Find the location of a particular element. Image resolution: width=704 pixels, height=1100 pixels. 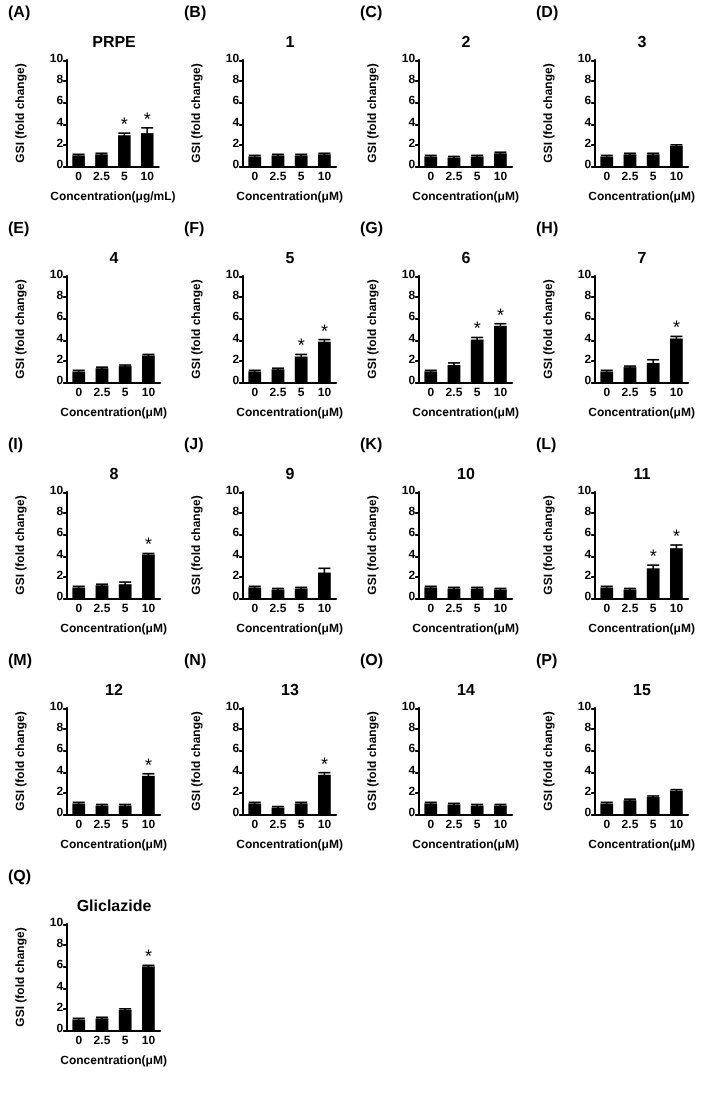

text: (G) is located at coordinates (372, 228).